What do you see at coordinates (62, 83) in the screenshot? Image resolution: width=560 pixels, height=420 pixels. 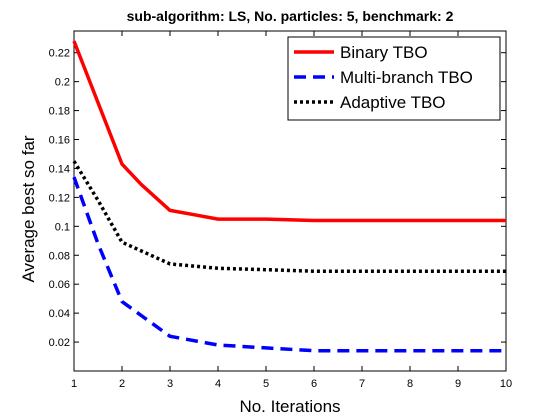 I see `y-tick-label: 0.2` at bounding box center [62, 83].